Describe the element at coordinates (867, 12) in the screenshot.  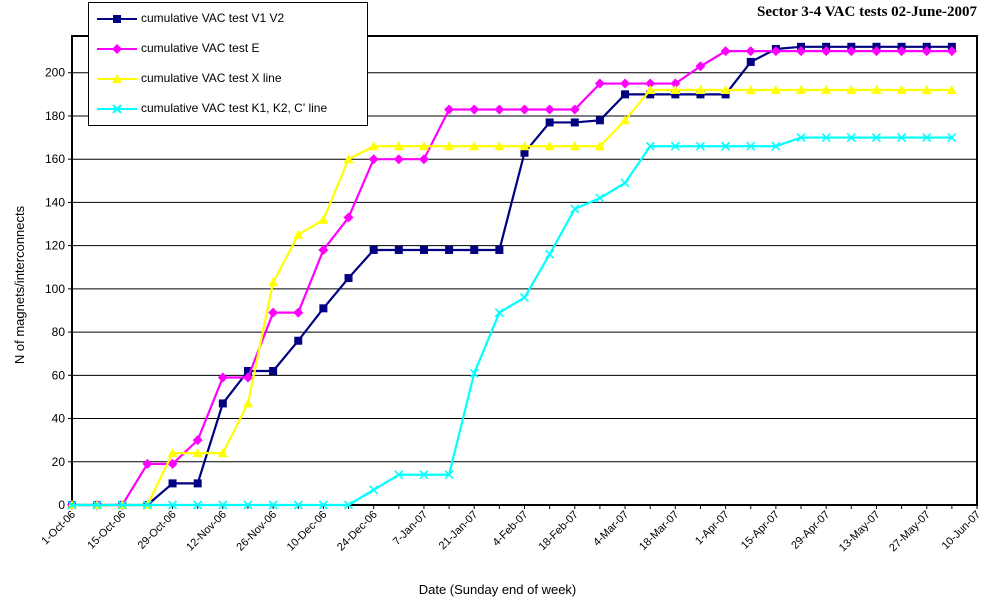
I see `chart-title: Sector 3-4 VAC tests 02-June-2007` at that location.